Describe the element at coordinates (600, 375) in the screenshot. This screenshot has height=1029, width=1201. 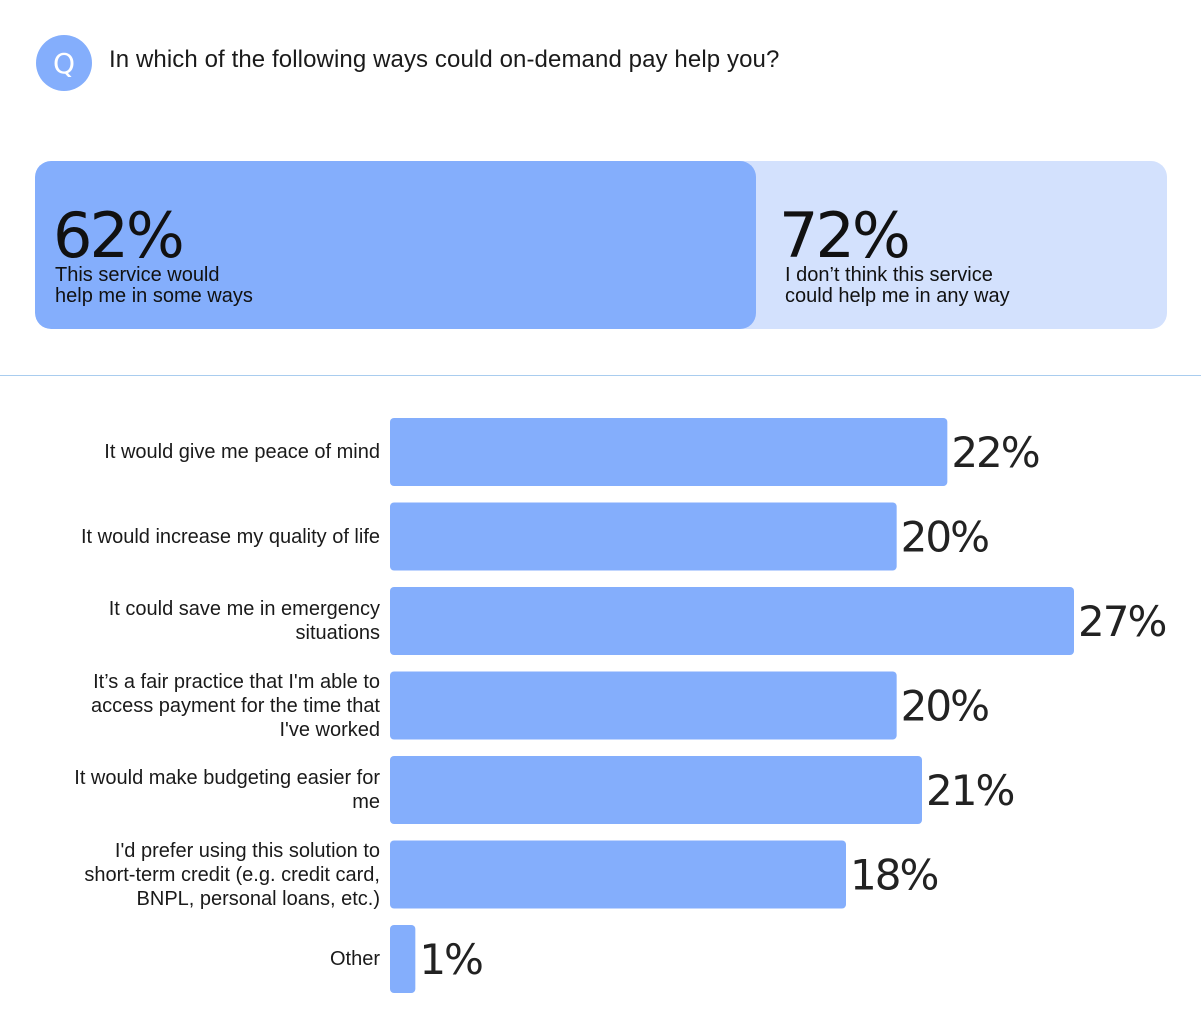
I see `section-divider` at that location.